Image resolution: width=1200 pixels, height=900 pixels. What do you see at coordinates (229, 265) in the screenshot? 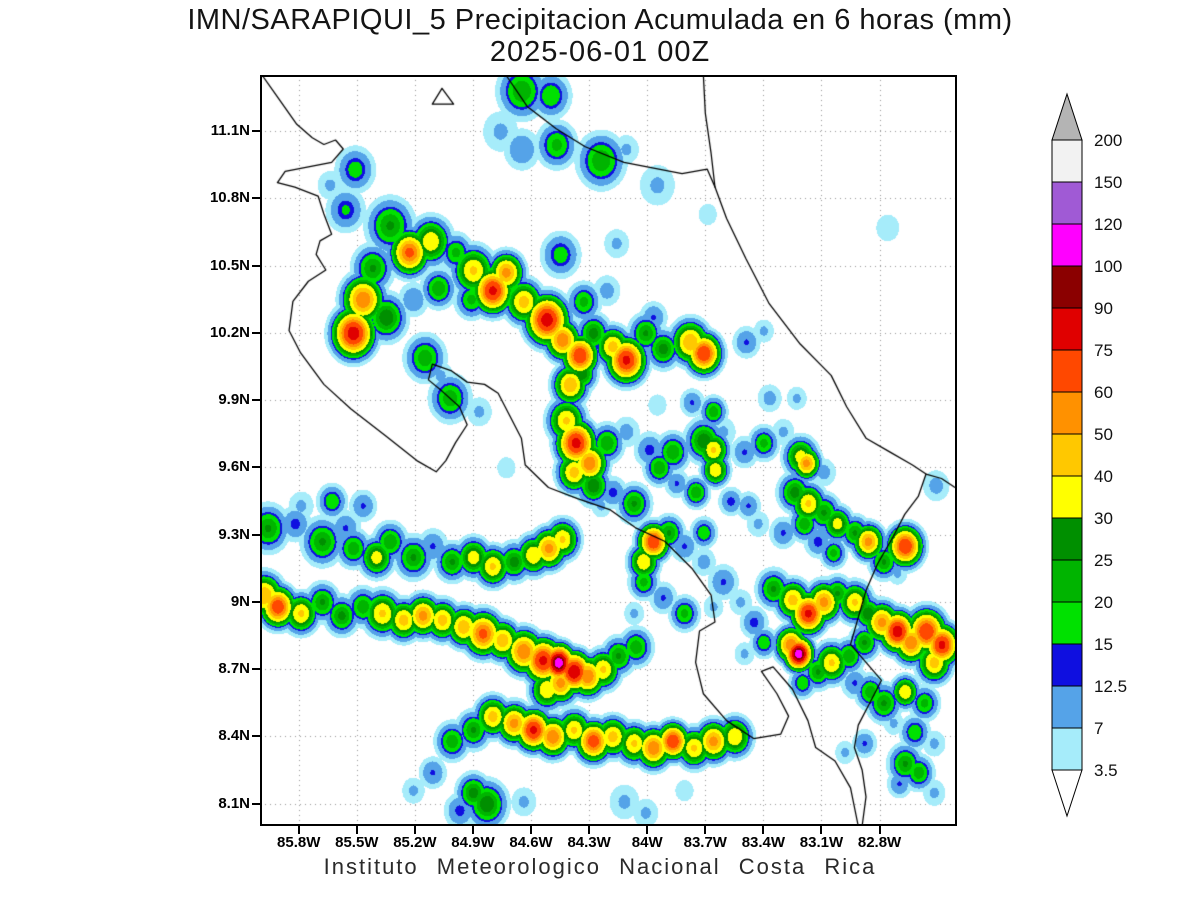
I see `lat-tick-label: 10.5N` at bounding box center [229, 265].